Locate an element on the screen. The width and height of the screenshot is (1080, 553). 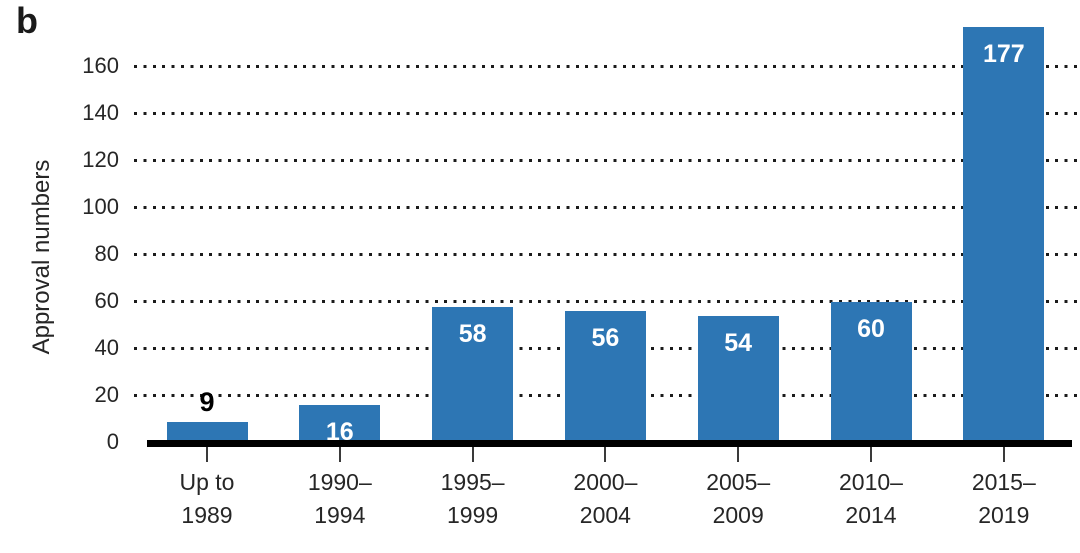
x-tick-label-line2: 1989 is located at coordinates (207, 515).